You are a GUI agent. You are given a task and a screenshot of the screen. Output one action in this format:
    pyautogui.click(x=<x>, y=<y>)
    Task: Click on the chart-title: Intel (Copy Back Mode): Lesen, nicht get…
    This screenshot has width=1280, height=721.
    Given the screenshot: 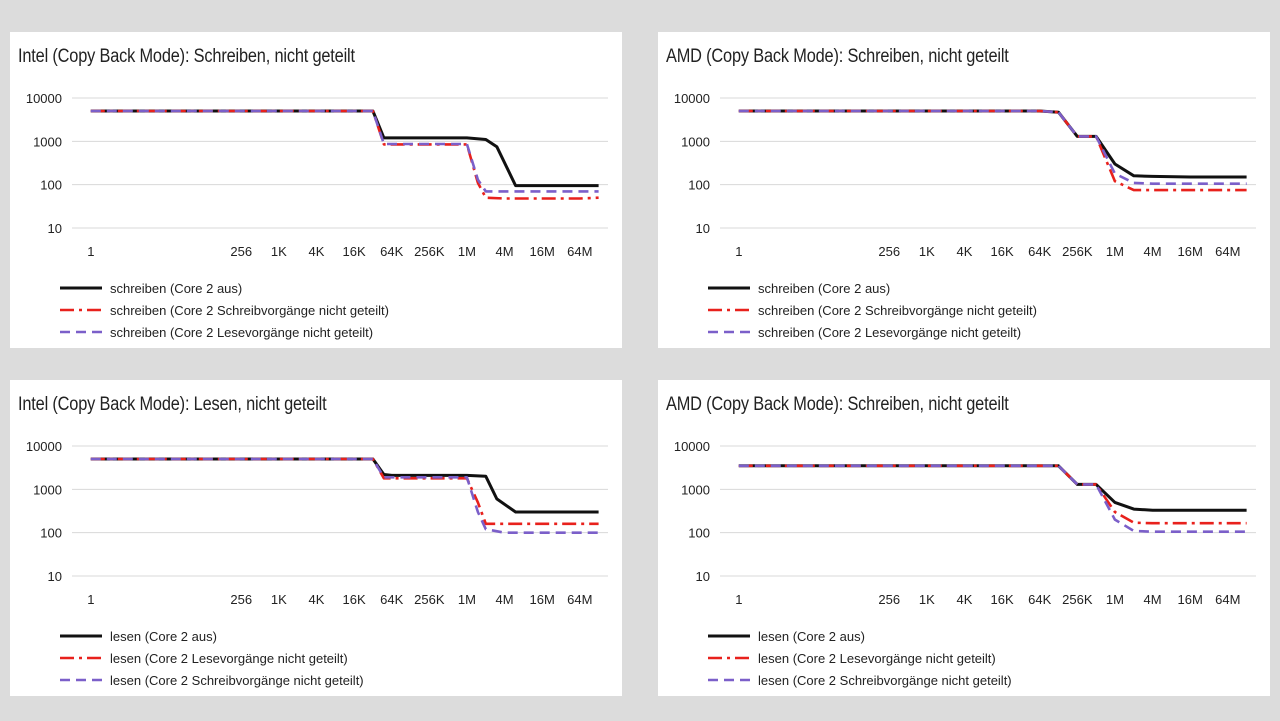 What is the action you would take?
    pyautogui.click(x=172, y=404)
    